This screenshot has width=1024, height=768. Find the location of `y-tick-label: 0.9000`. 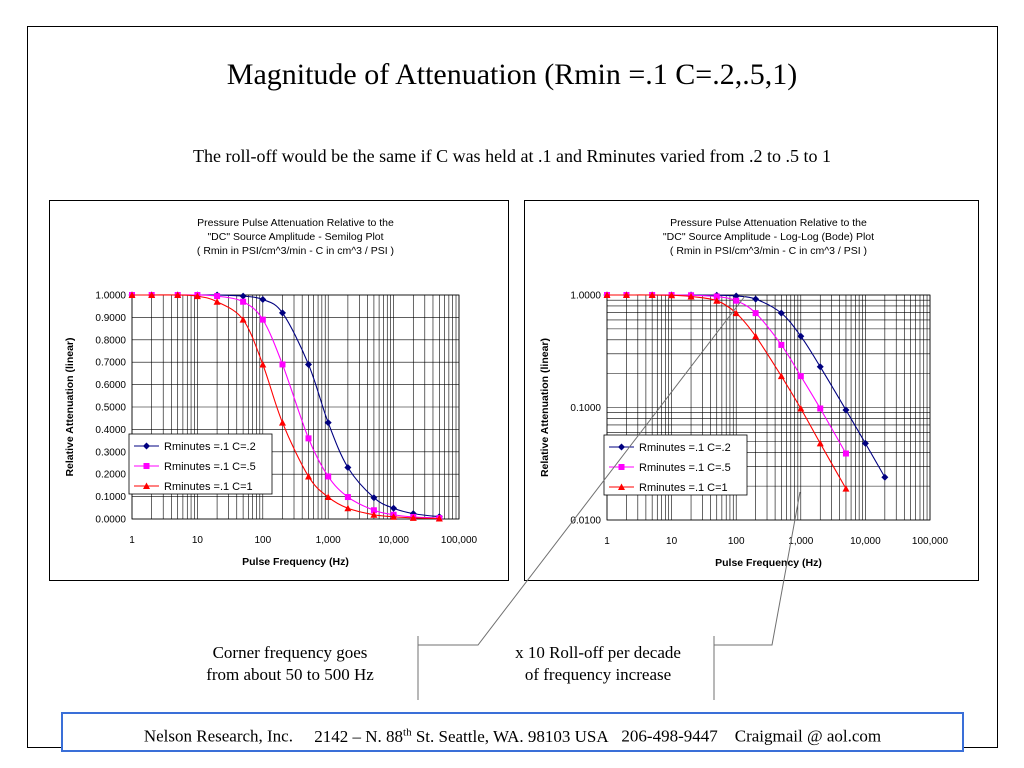

y-tick-label: 0.9000 is located at coordinates (110, 318).